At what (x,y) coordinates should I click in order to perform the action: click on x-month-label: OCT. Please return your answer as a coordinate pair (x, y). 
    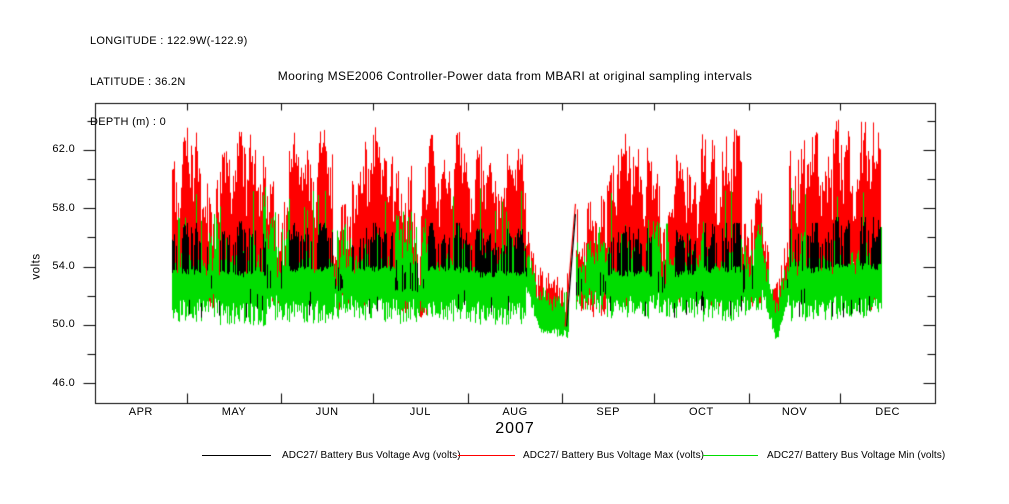
    Looking at the image, I should click on (701, 412).